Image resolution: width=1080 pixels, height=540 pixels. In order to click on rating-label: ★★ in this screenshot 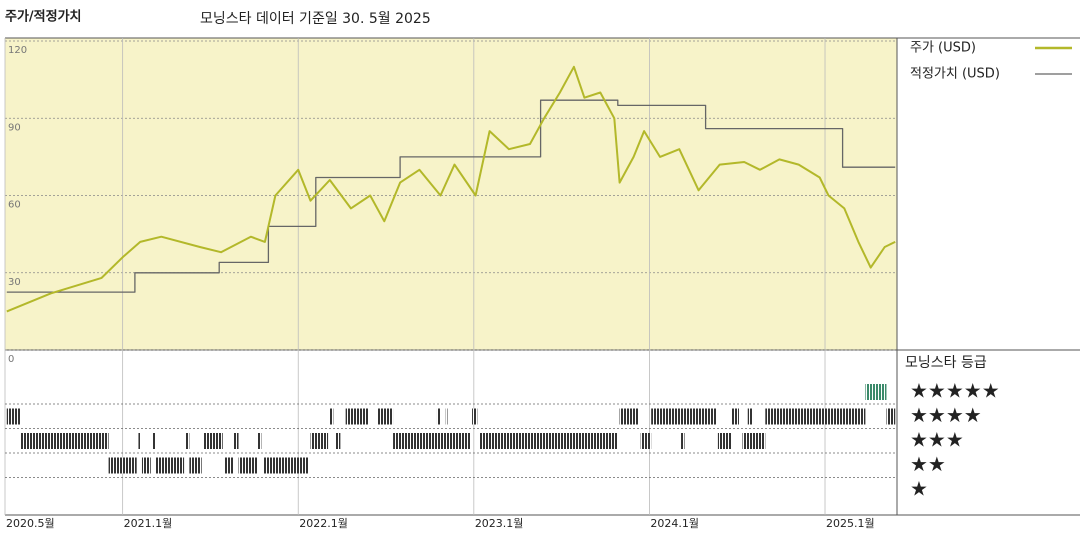, I will do `click(928, 464)`.